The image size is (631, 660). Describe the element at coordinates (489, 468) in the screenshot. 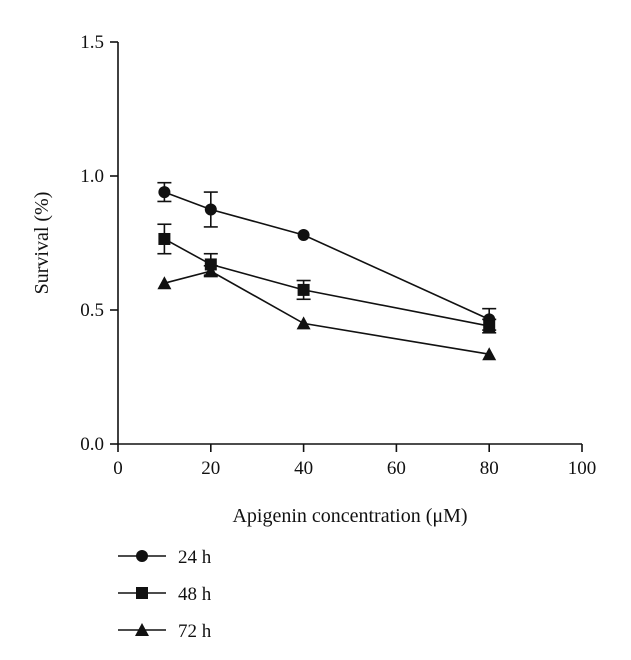

I see `x-tick-label: 80` at that location.